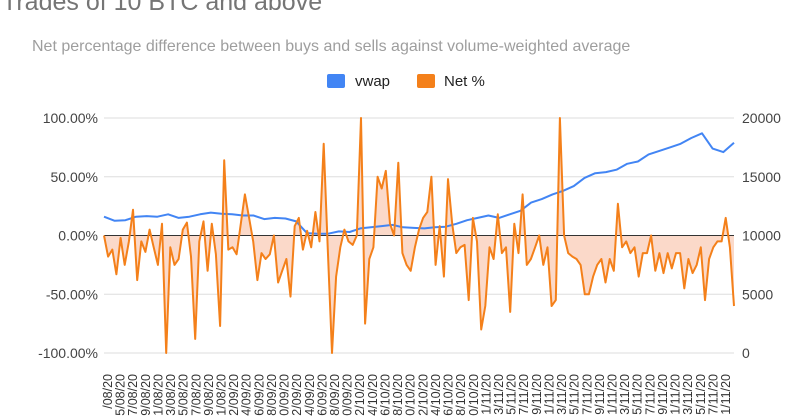  Describe the element at coordinates (757, 294) in the screenshot. I see `y-right-tick-label: 5000` at that location.